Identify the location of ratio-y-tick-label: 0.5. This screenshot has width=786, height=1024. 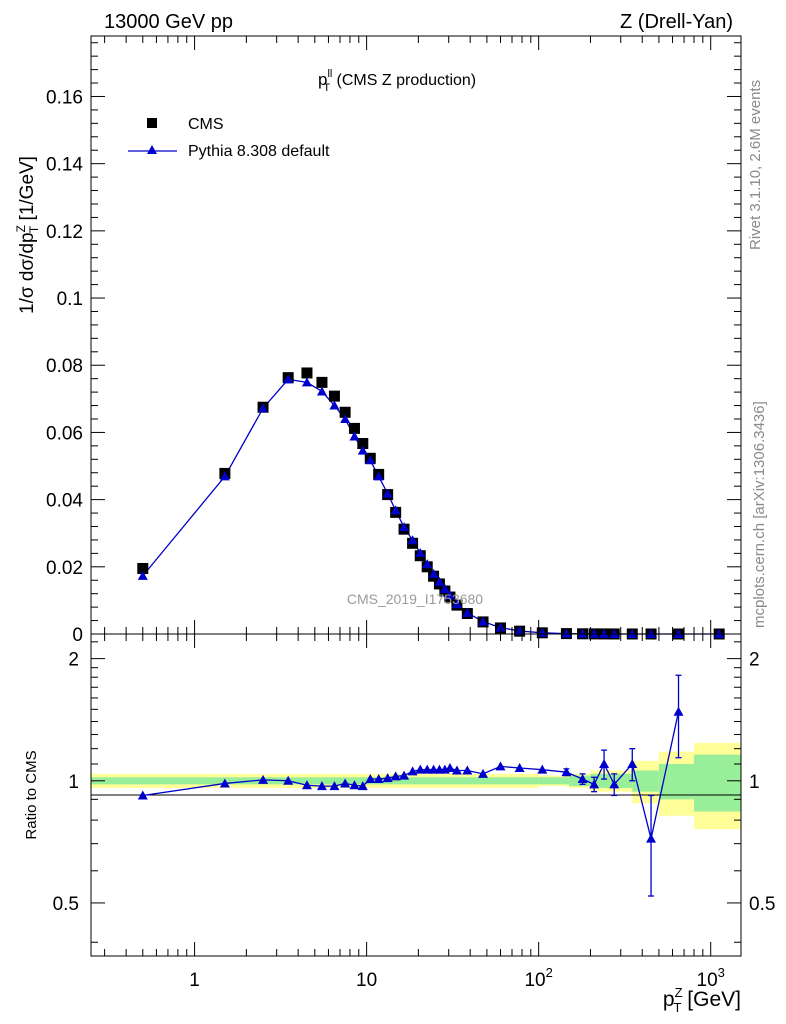
(66, 904).